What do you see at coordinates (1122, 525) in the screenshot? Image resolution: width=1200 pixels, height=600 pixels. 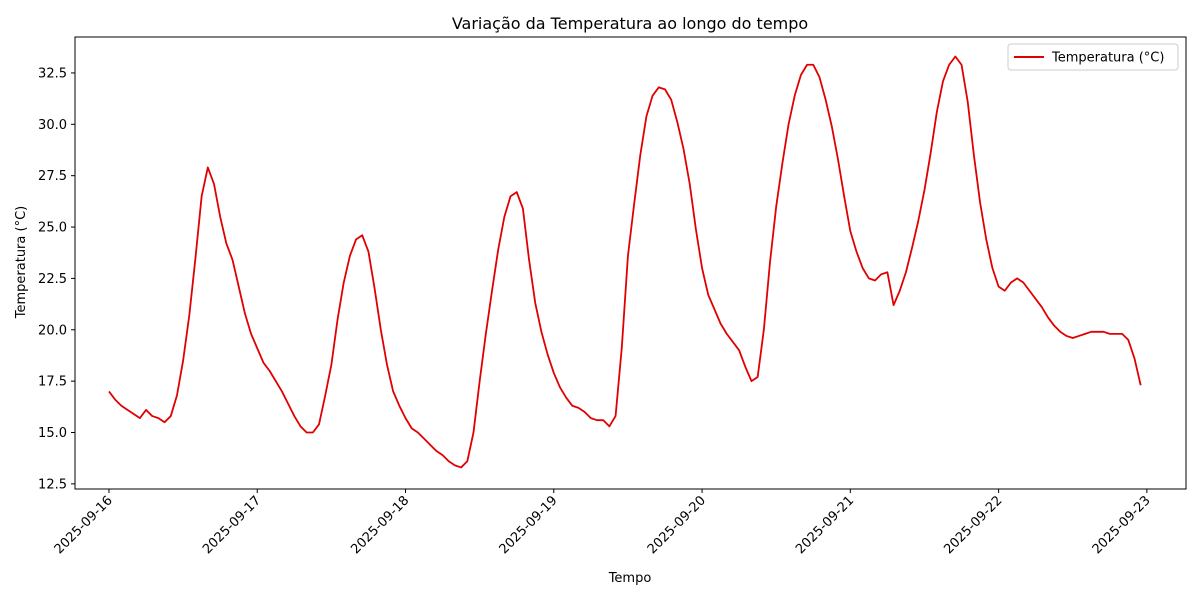 I see `x-tick-label: 2025-09-23` at bounding box center [1122, 525].